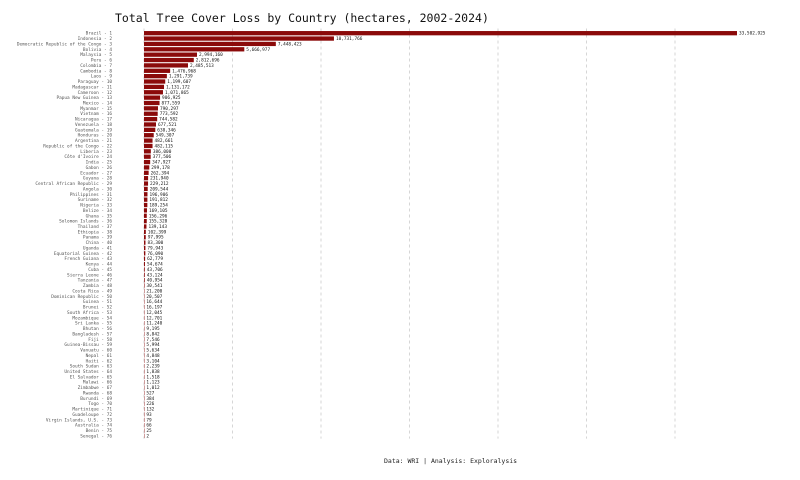 The height and width of the screenshot is (480, 800). Describe the element at coordinates (99, 216) in the screenshot. I see `category-label: Ghana - 35` at that location.